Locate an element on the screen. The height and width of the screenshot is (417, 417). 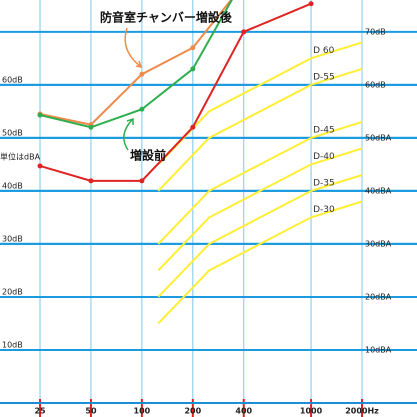
x-tick-label: 1000 is located at coordinates (311, 411).